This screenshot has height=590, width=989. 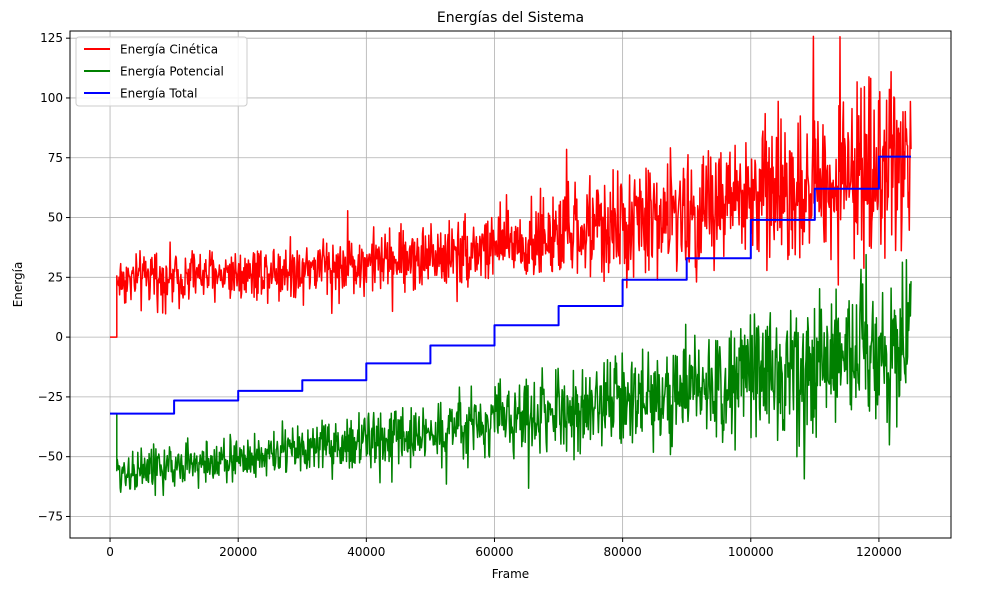 What do you see at coordinates (55, 218) in the screenshot?
I see `y-tick-label: 50` at bounding box center [55, 218].